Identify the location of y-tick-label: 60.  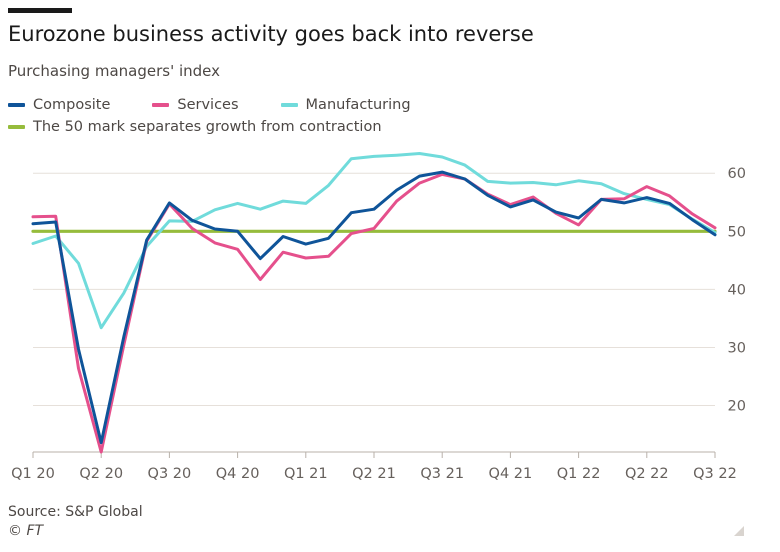
(737, 174).